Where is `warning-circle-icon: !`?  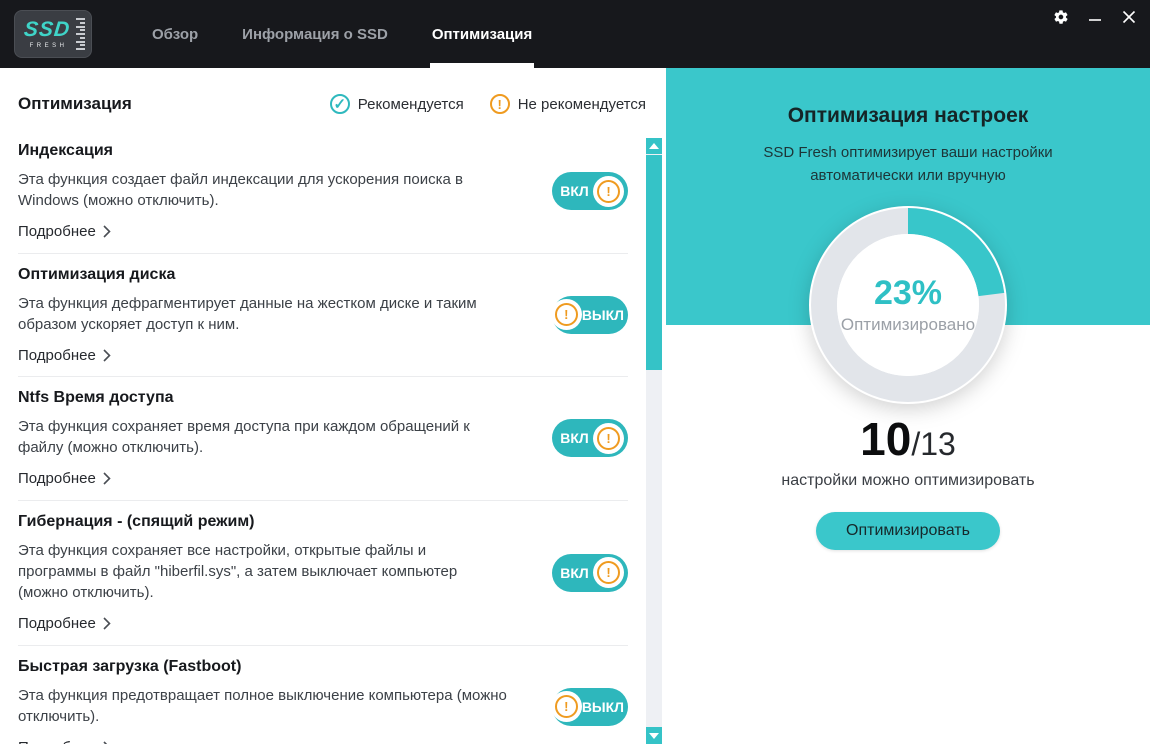 warning-circle-icon: ! is located at coordinates (499, 104).